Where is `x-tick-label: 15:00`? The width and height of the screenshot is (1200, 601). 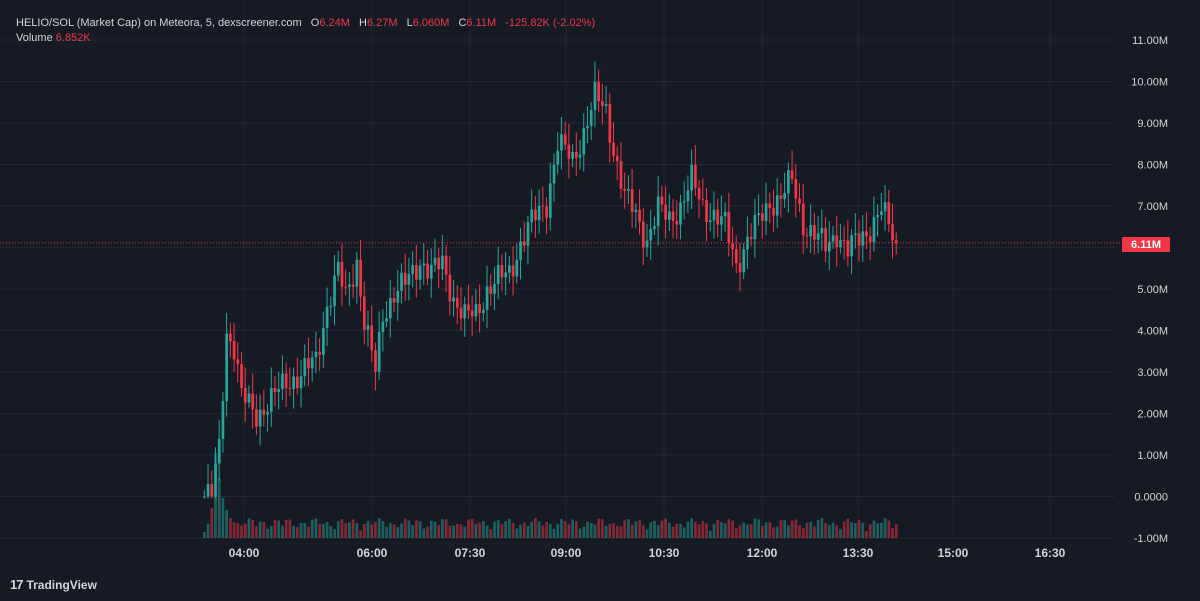 x-tick-label: 15:00 is located at coordinates (953, 553).